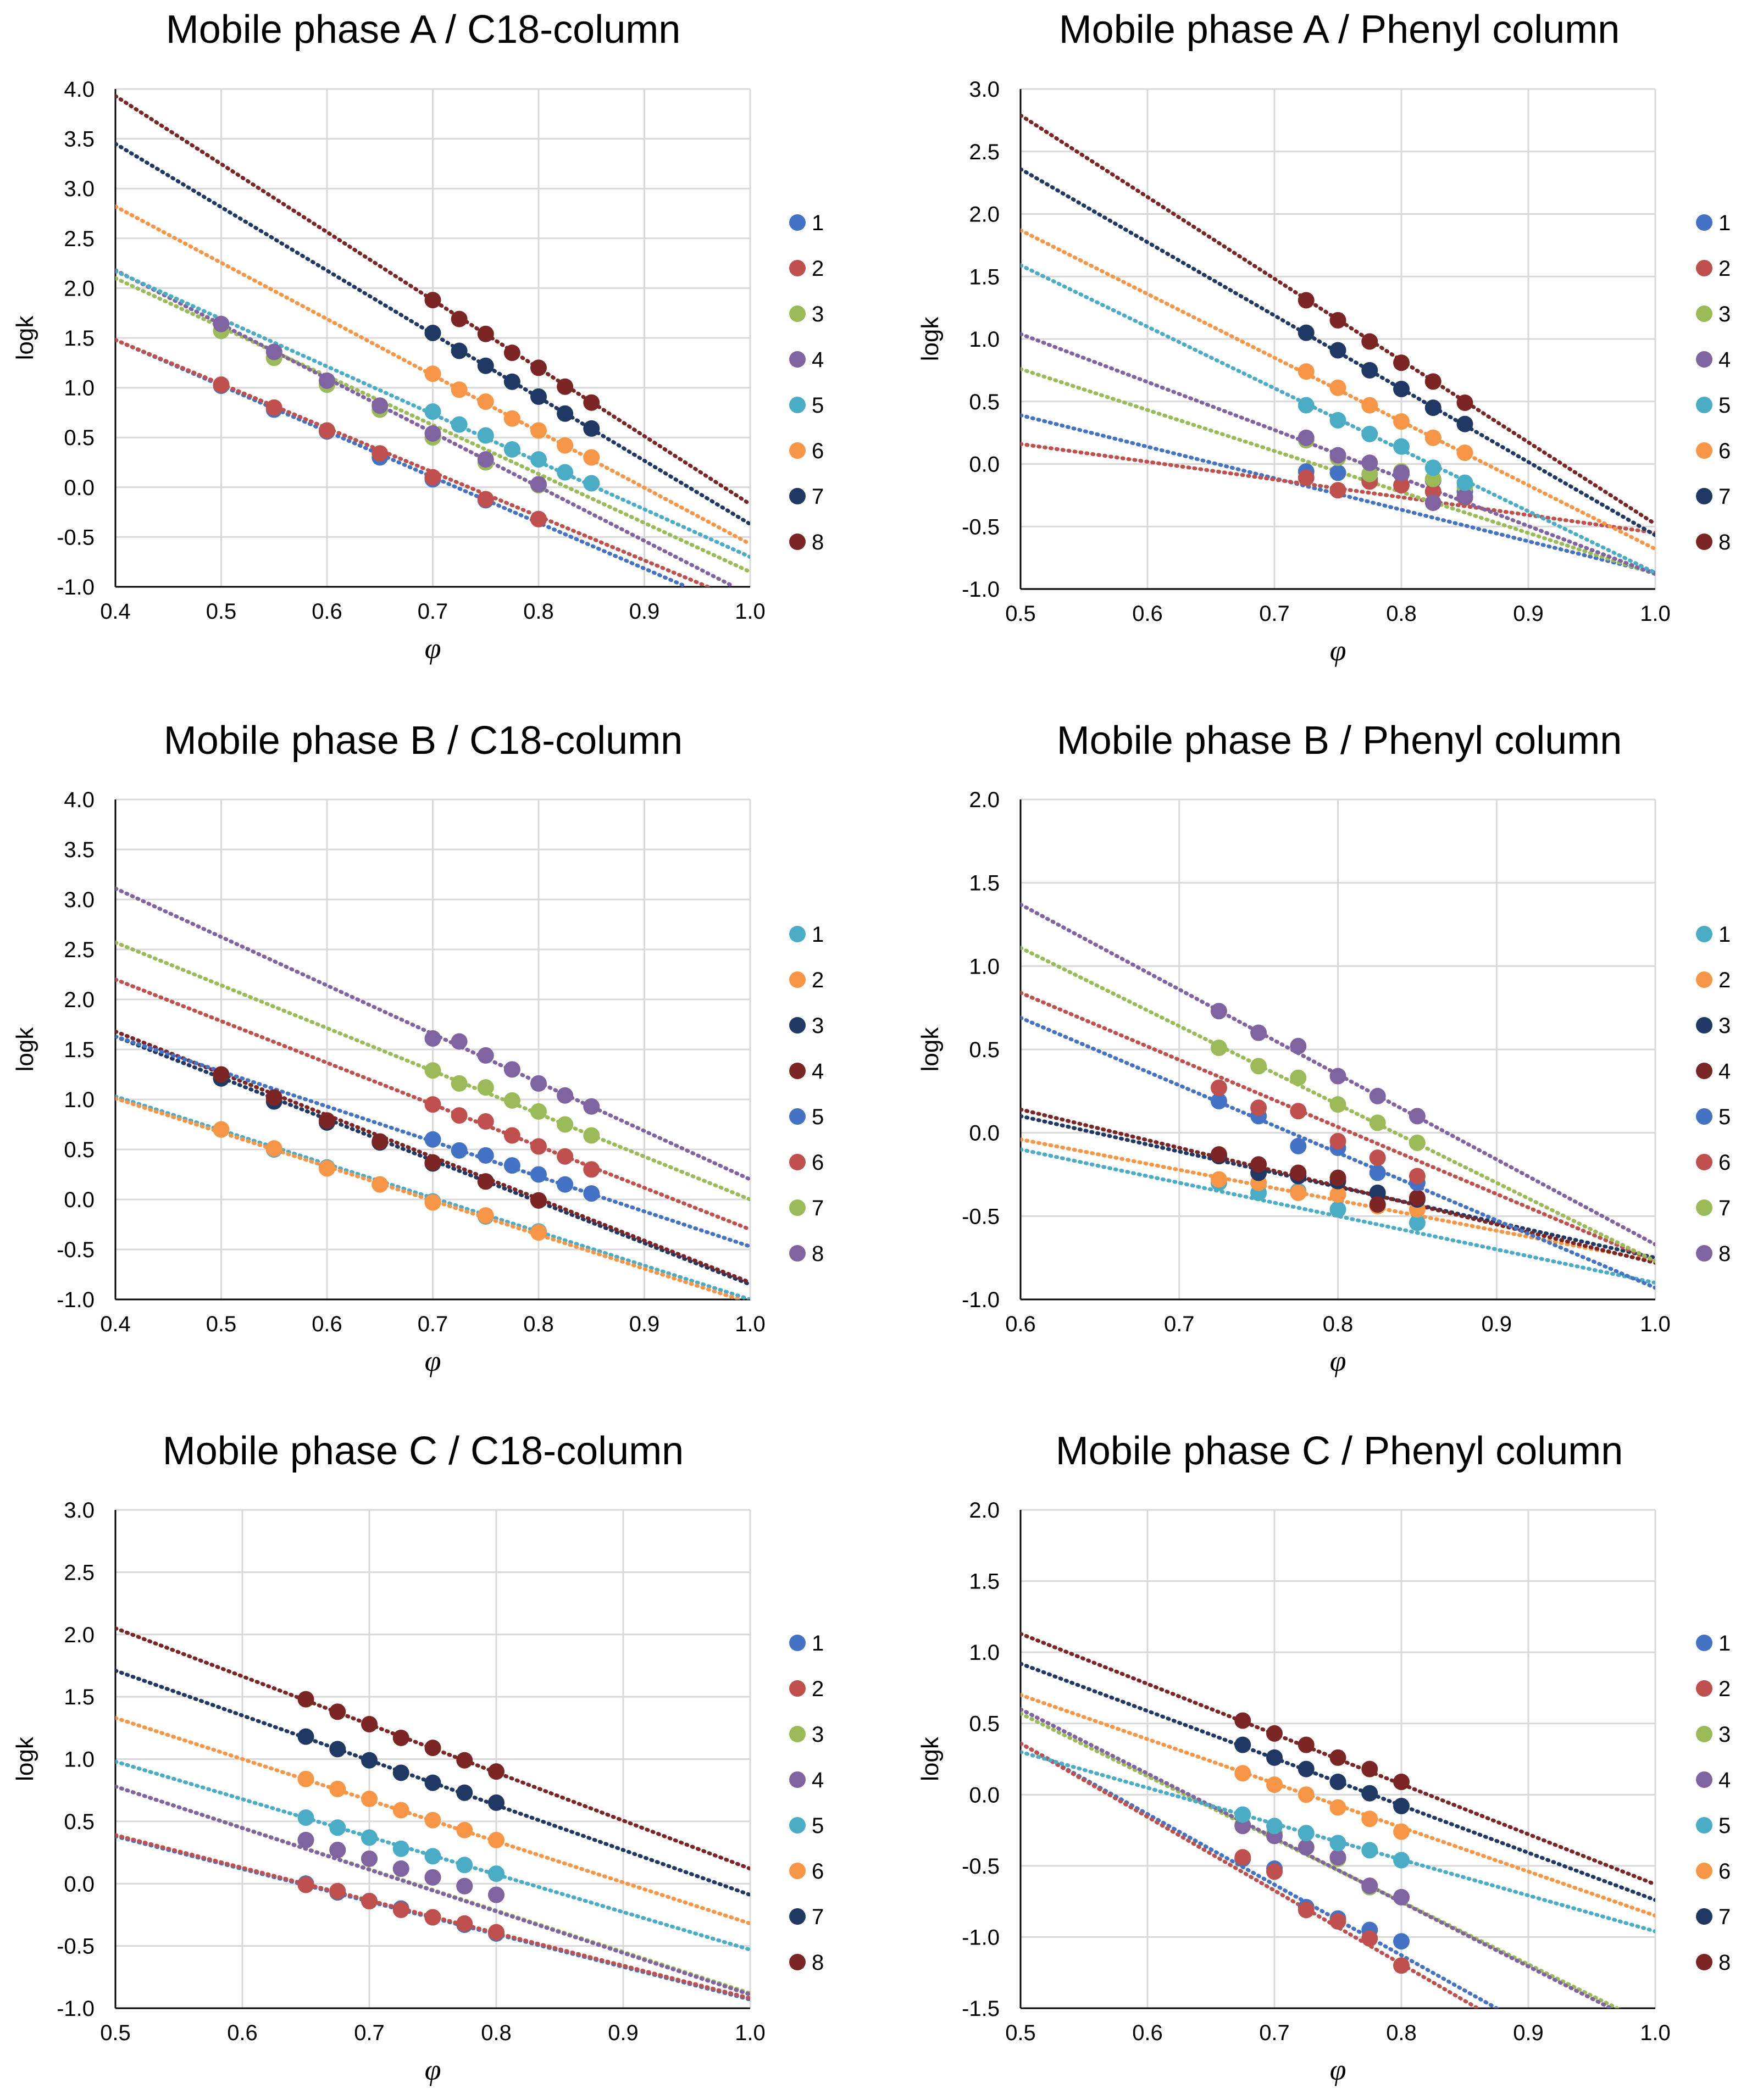 This screenshot has height=2100, width=1763. I want to click on y-tick-label: 2.5, so click(79, 1573).